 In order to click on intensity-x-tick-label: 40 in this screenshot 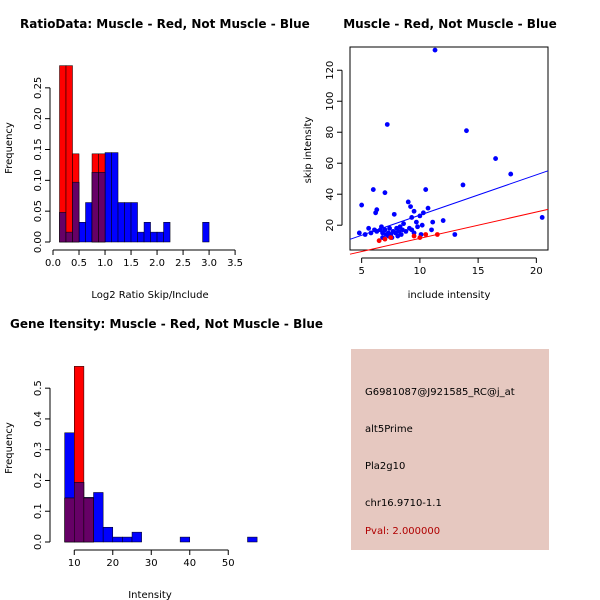, I will do `click(189, 563)`.